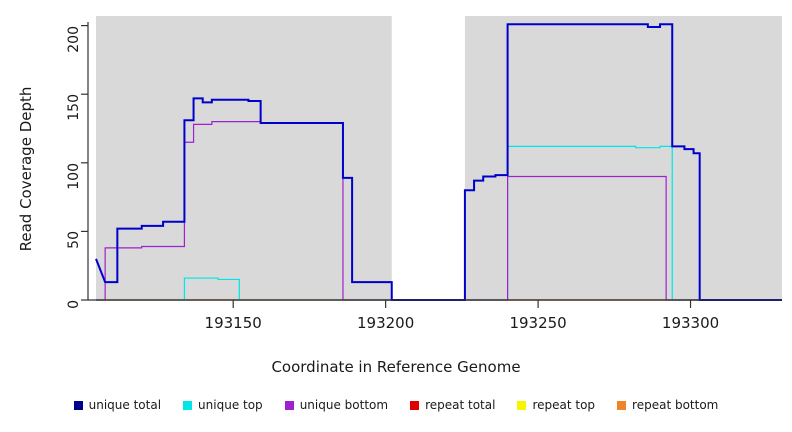  What do you see at coordinates (344, 405) in the screenshot?
I see `legend-label: unique bottom` at bounding box center [344, 405].